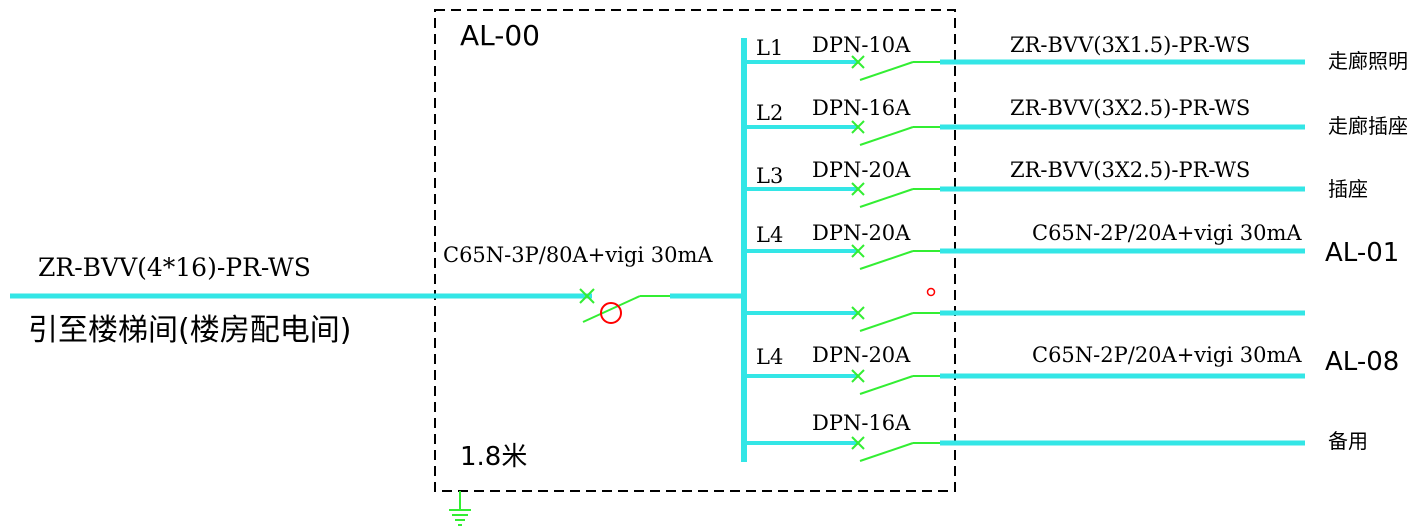 This screenshot has width=1428, height=531. I want to click on circuit-2: L2 DPN-16A ZR-BVV(3X2.5)-PR-WS 走廊插座, so click(1076, 121).